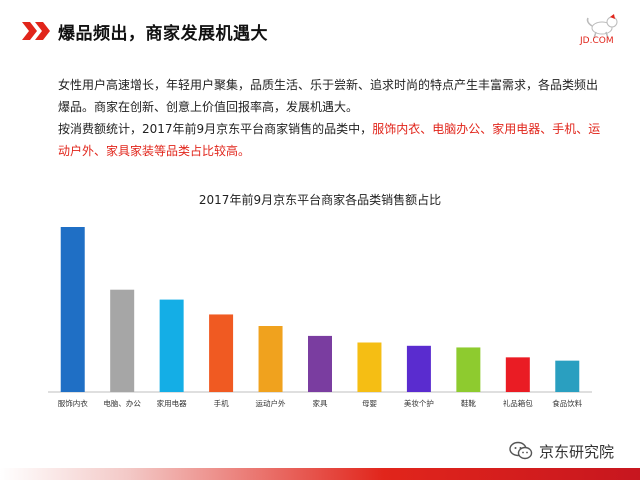  Describe the element at coordinates (468, 403) in the screenshot. I see `x-tick-label-9: 鞋靴` at that location.